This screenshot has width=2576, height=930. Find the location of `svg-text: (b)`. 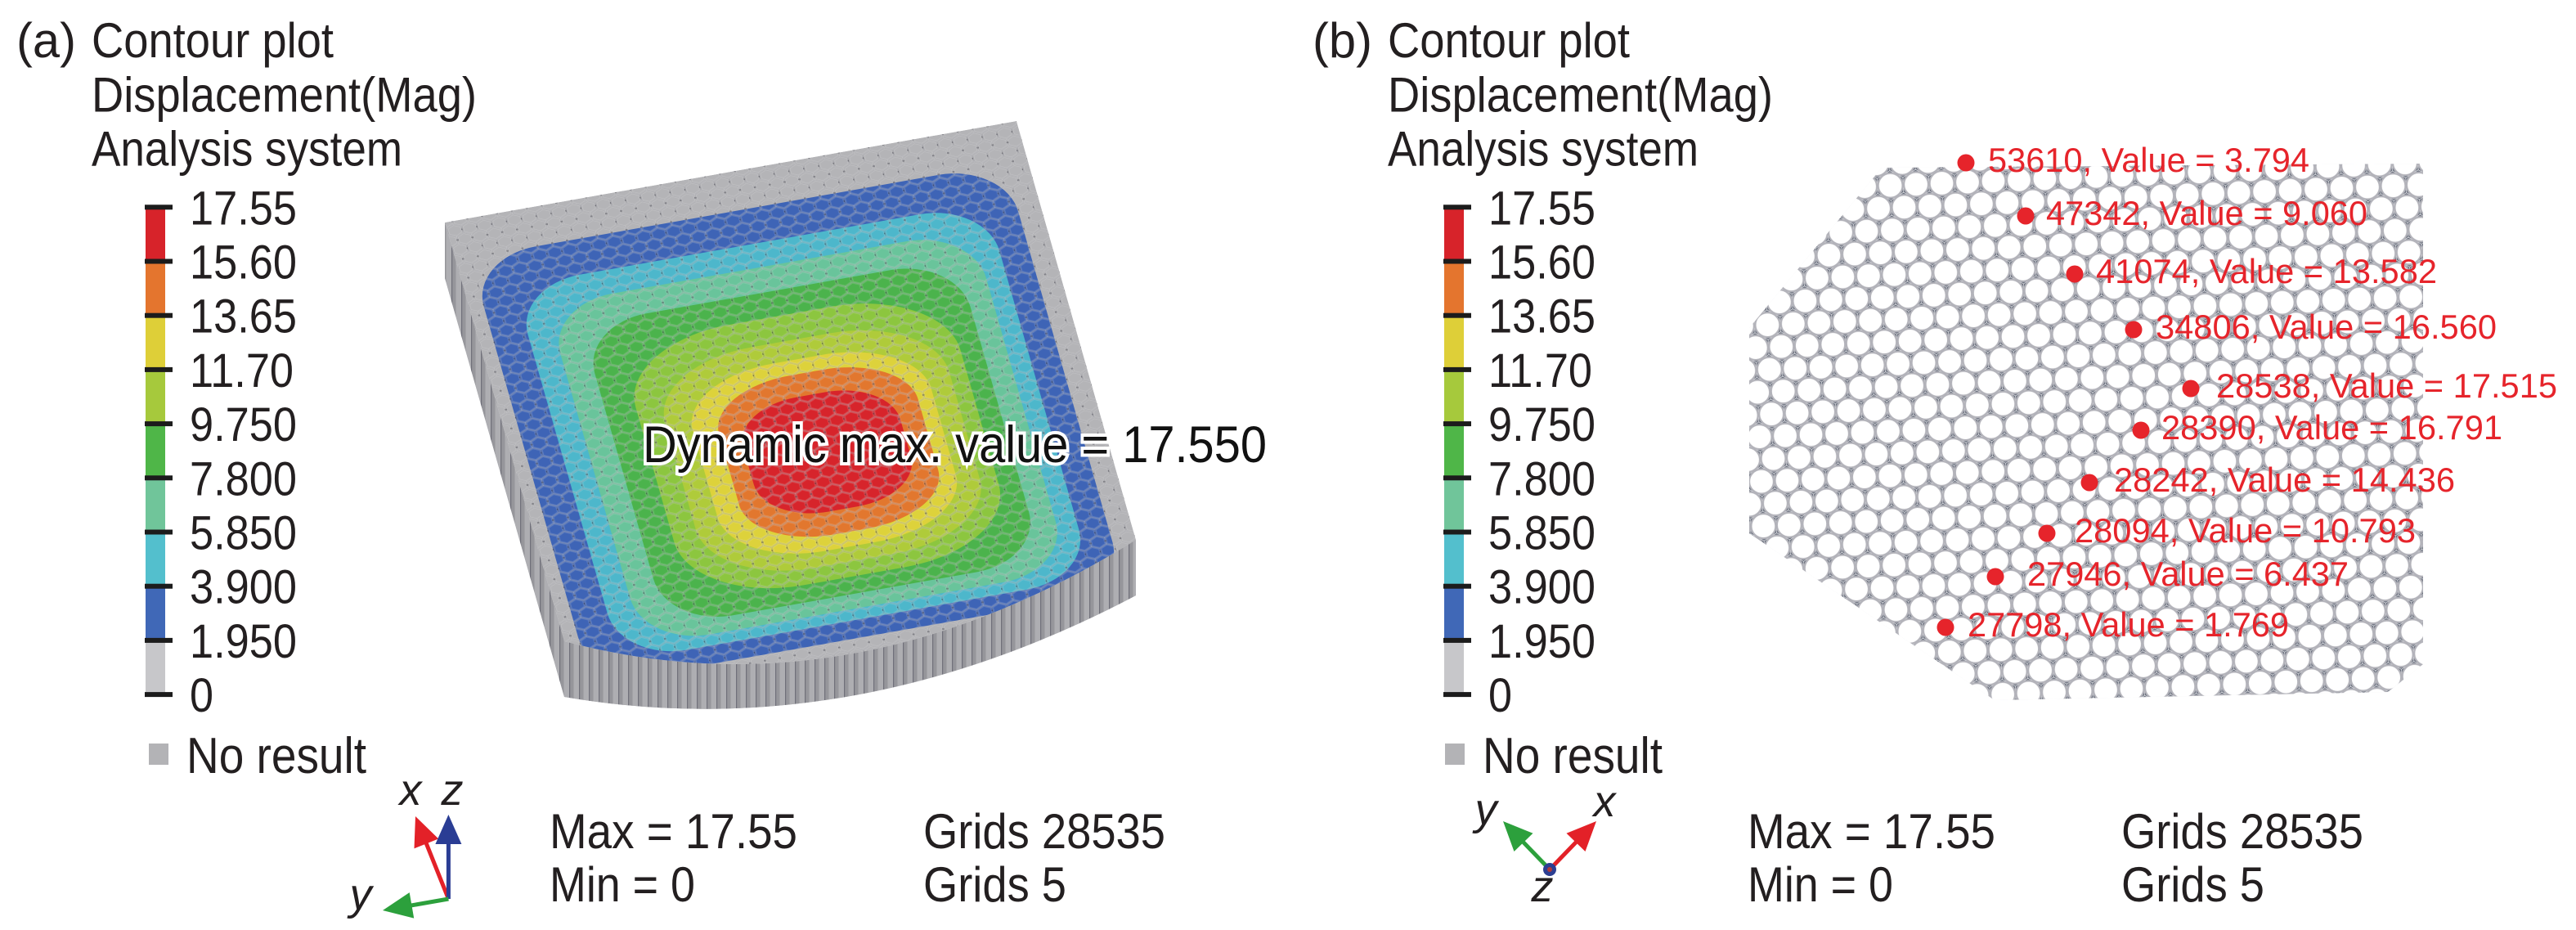

svg-text: (b) is located at coordinates (1343, 40).